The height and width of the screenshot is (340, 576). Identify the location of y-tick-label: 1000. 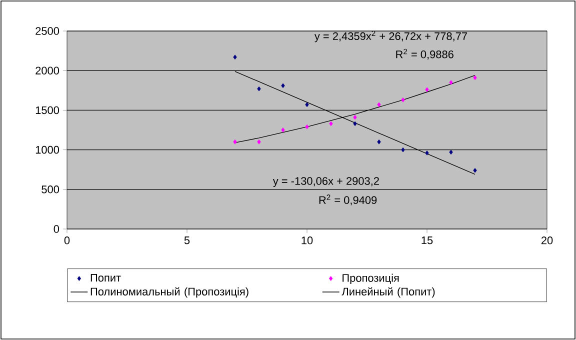
(48, 150).